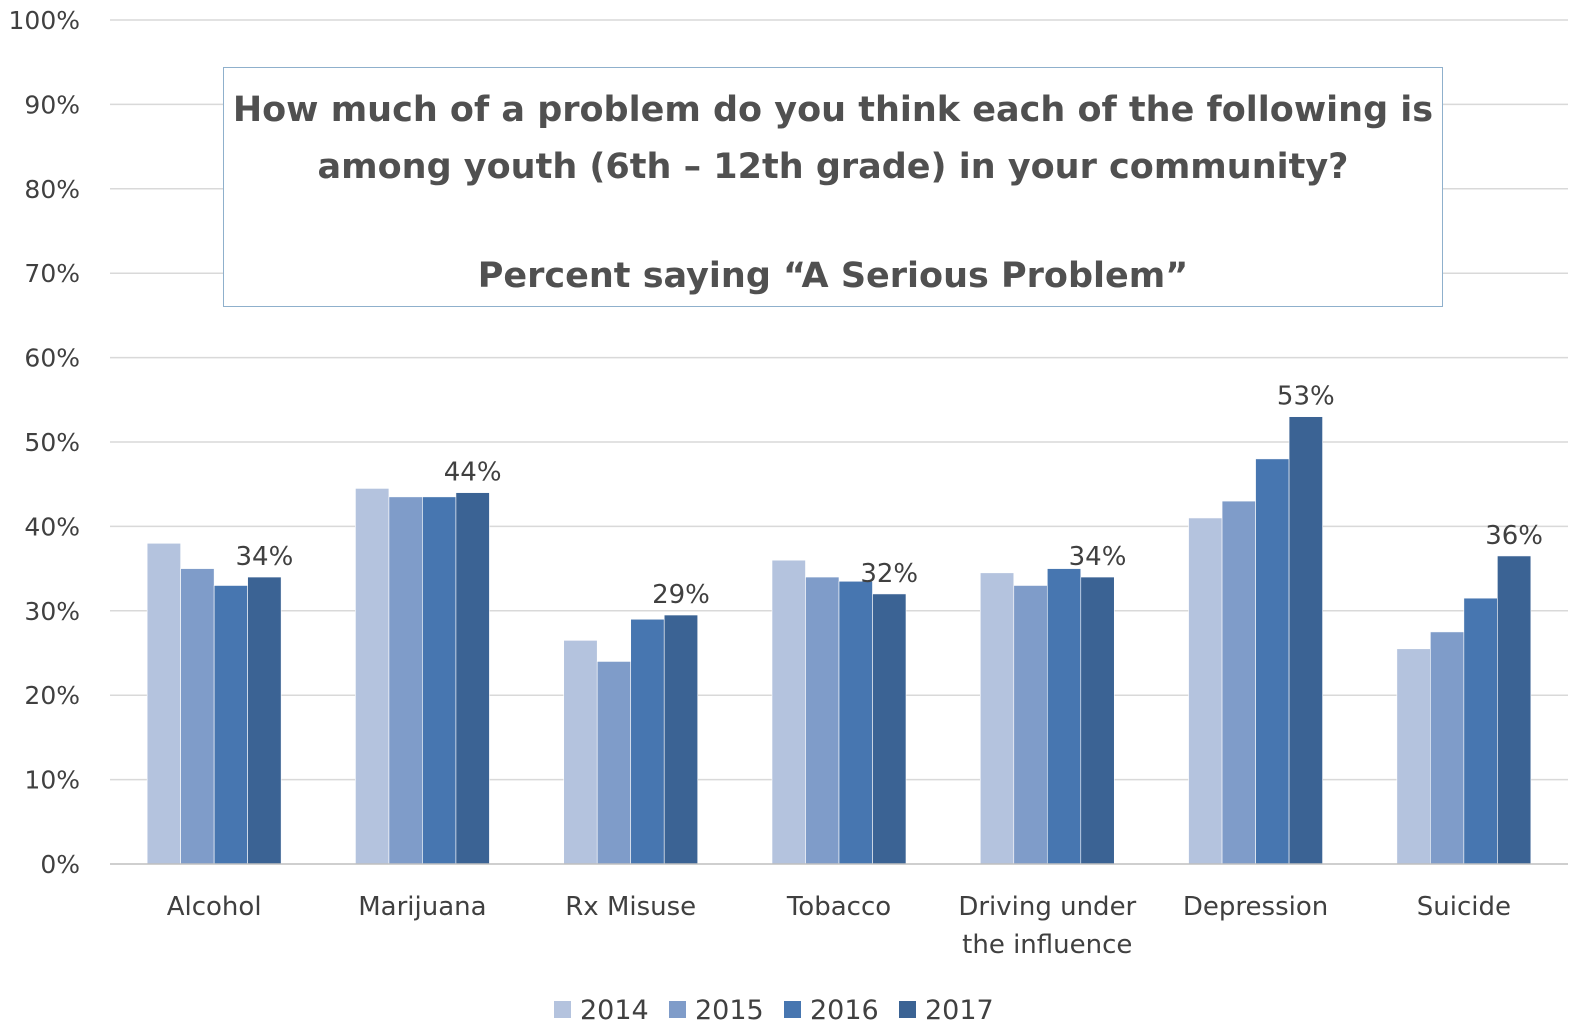  Describe the element at coordinates (729, 1010) in the screenshot. I see `legend-label: 2015` at that location.